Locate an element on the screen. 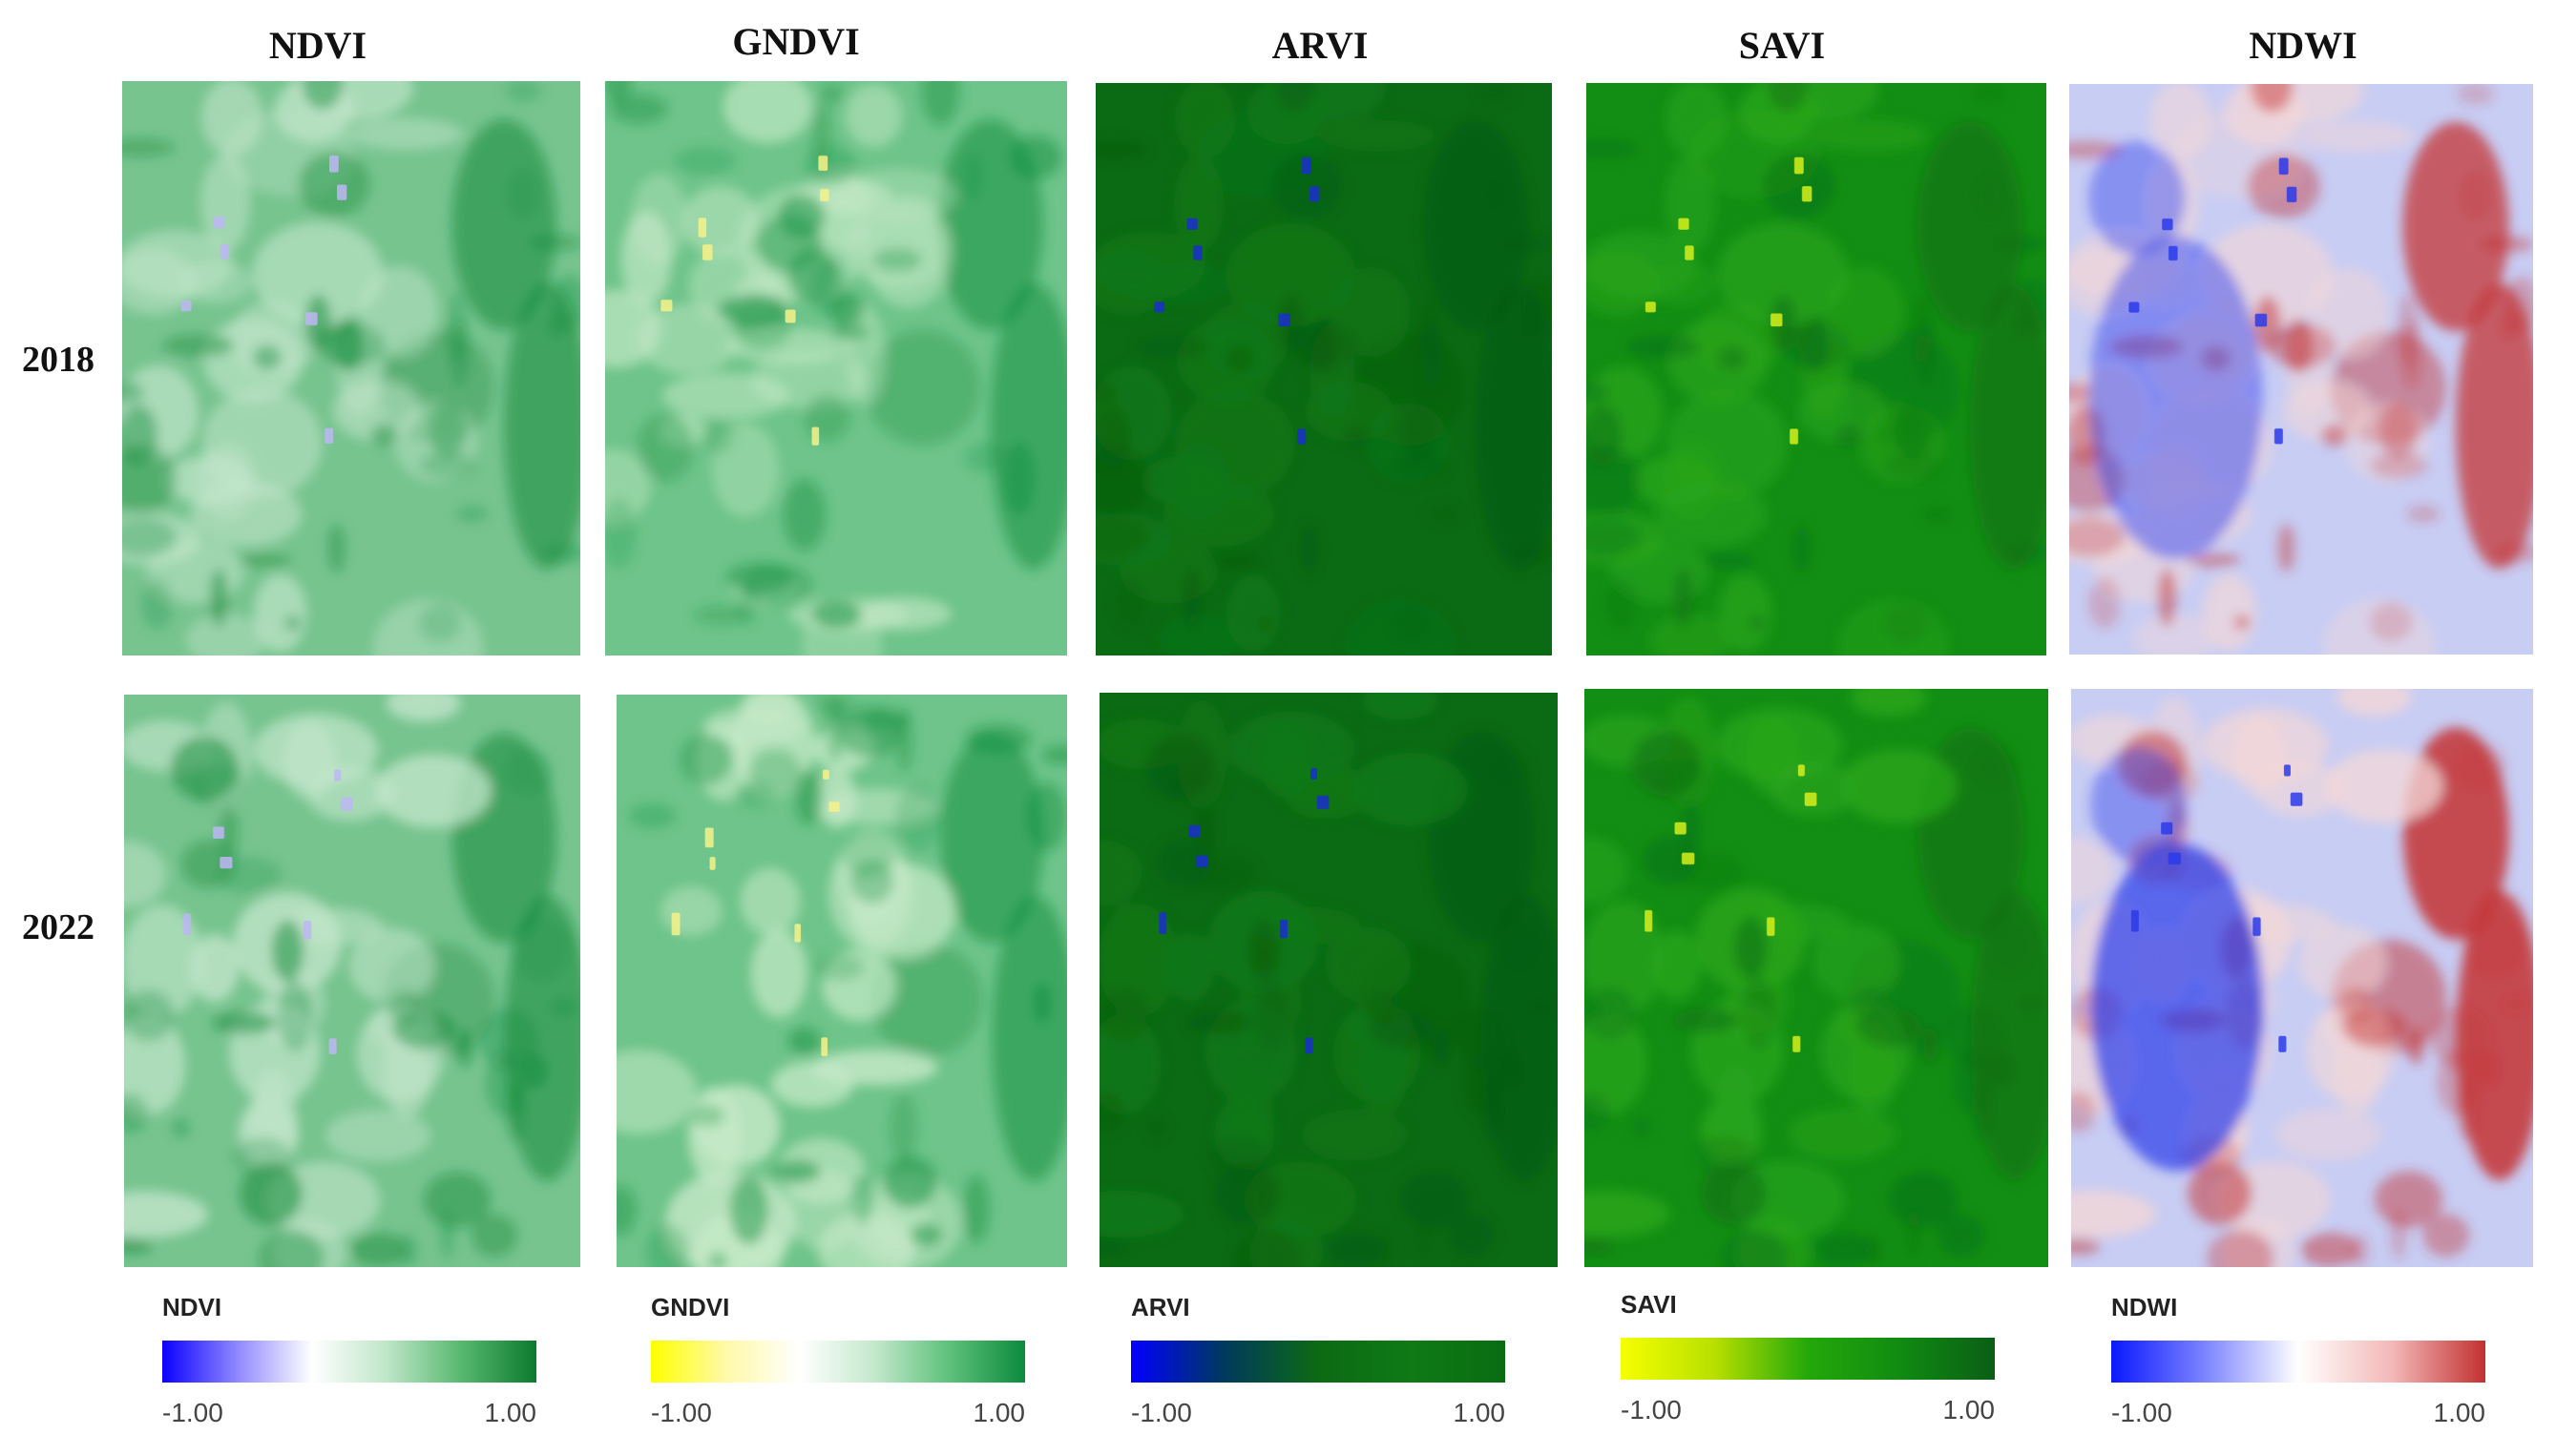 The height and width of the screenshot is (1456, 2556). map-arvi-2022 is located at coordinates (1329, 980).